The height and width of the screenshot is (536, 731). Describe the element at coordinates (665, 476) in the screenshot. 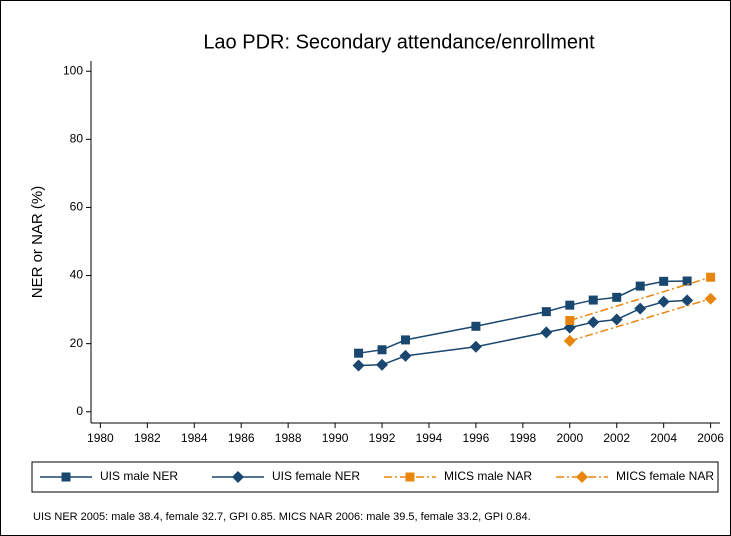

I see `legend-label: MICS female NAR` at that location.